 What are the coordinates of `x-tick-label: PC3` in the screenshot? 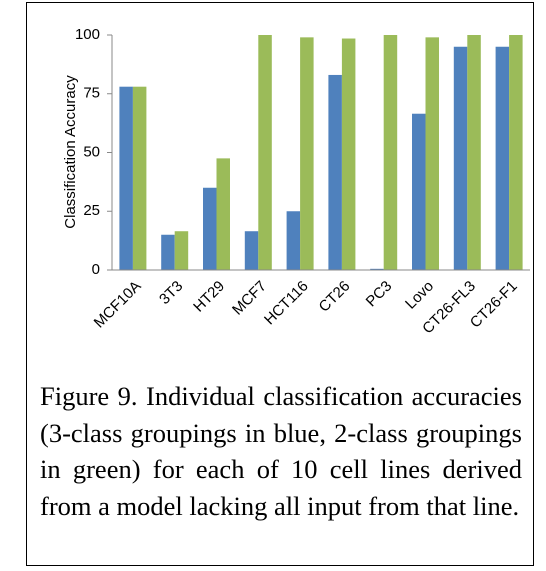 It's located at (379, 294).